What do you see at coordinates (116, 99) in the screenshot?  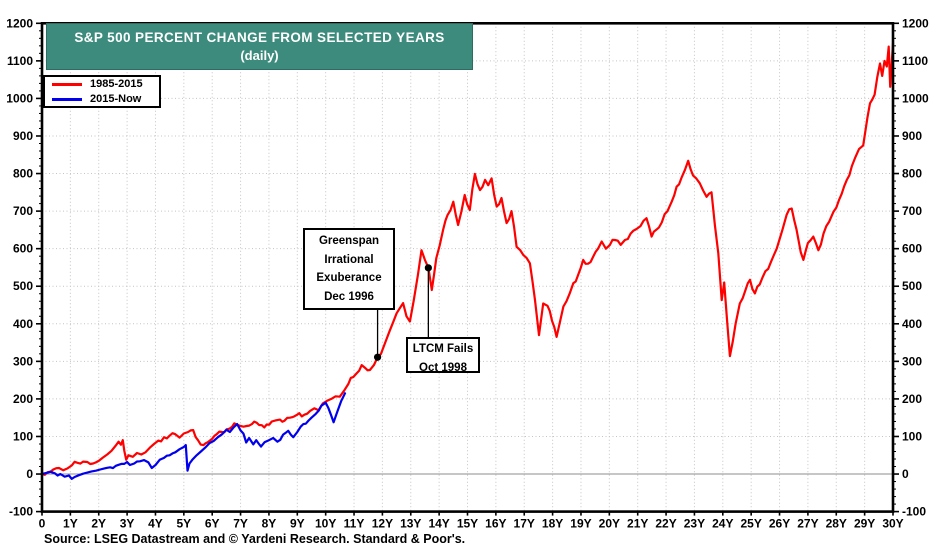 I see `legend-label: 2015-Now` at bounding box center [116, 99].